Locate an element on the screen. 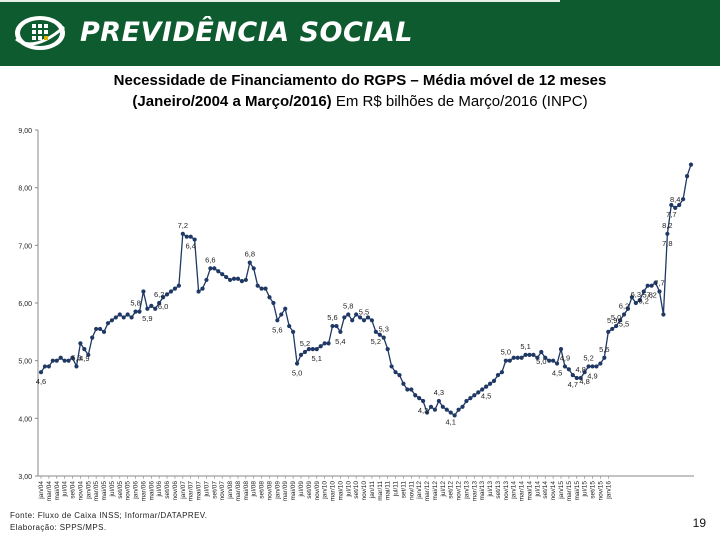  x-tick-label: set/12 is located at coordinates (451, 490).